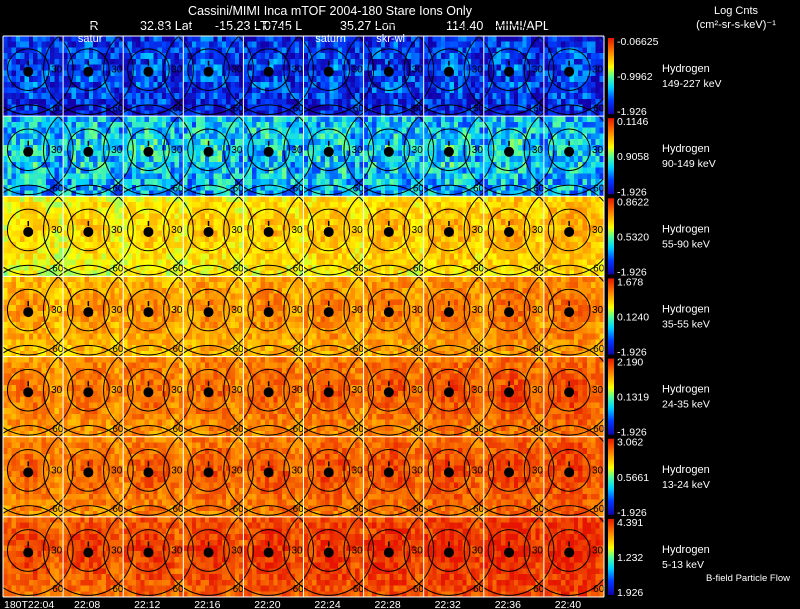 The width and height of the screenshot is (800, 609). What do you see at coordinates (633, 237) in the screenshot?
I see `colorbar-mid-label: 0.5320` at bounding box center [633, 237].